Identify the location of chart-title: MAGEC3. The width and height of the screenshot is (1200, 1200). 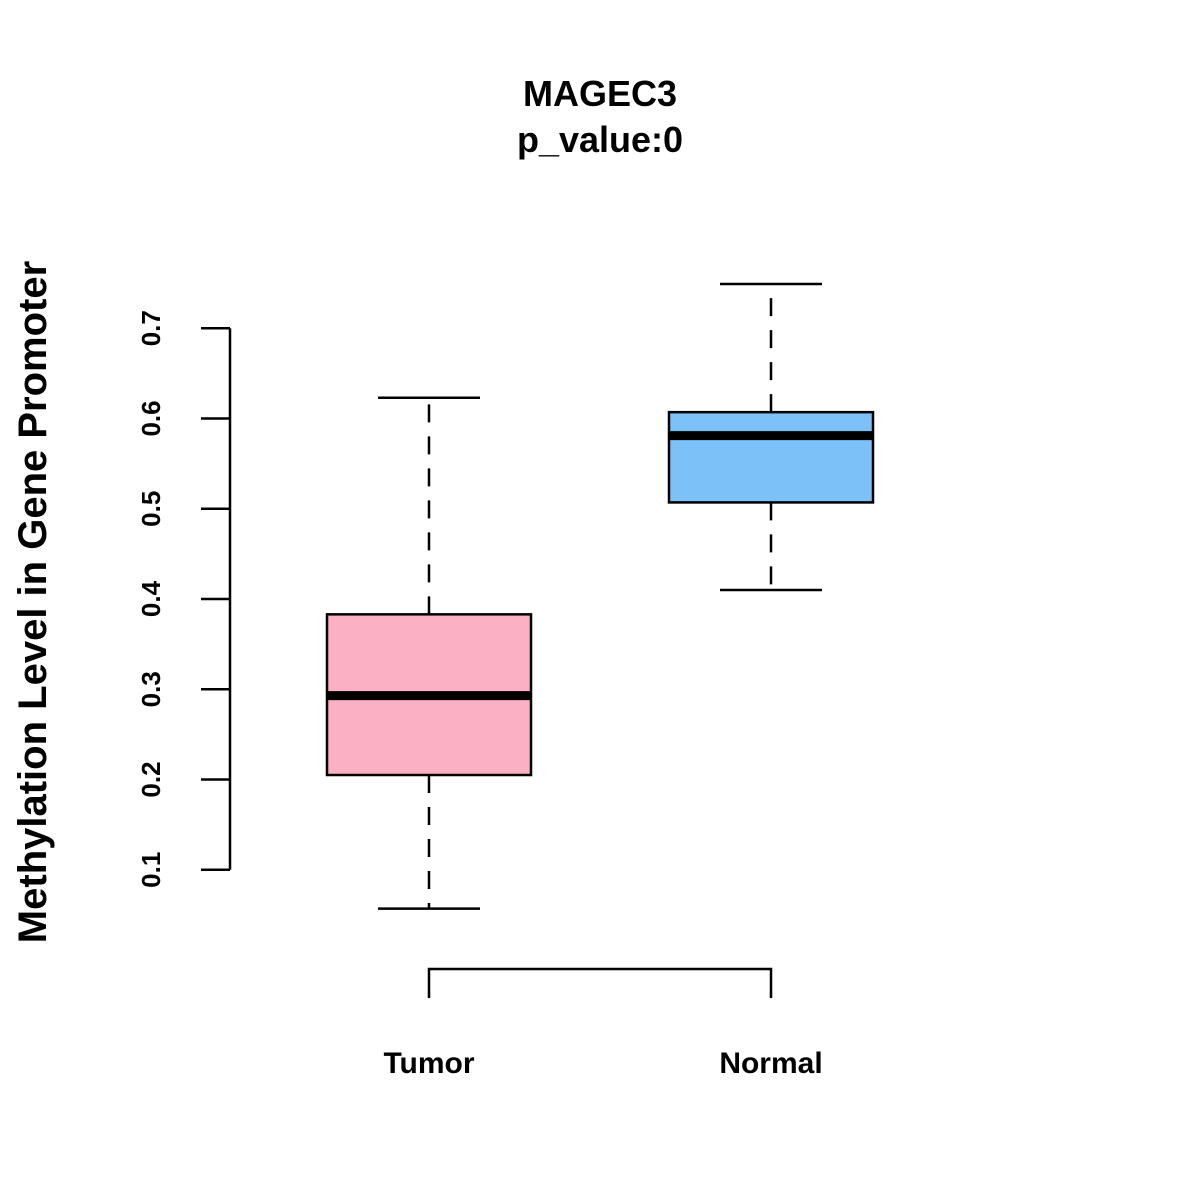
(600, 93).